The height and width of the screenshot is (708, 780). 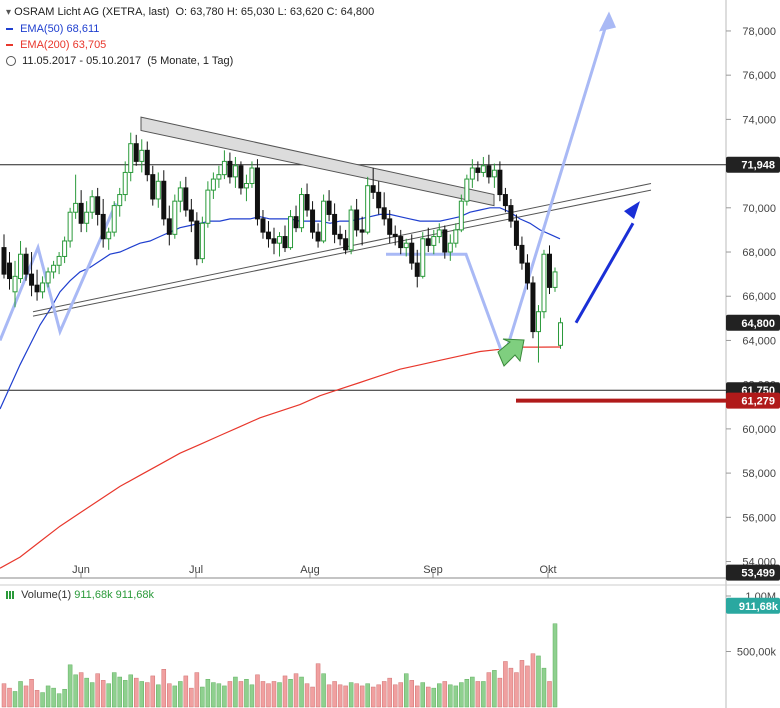 What do you see at coordinates (45, 45) in the screenshot?
I see `ema200-label: EMA(200)` at bounding box center [45, 45].